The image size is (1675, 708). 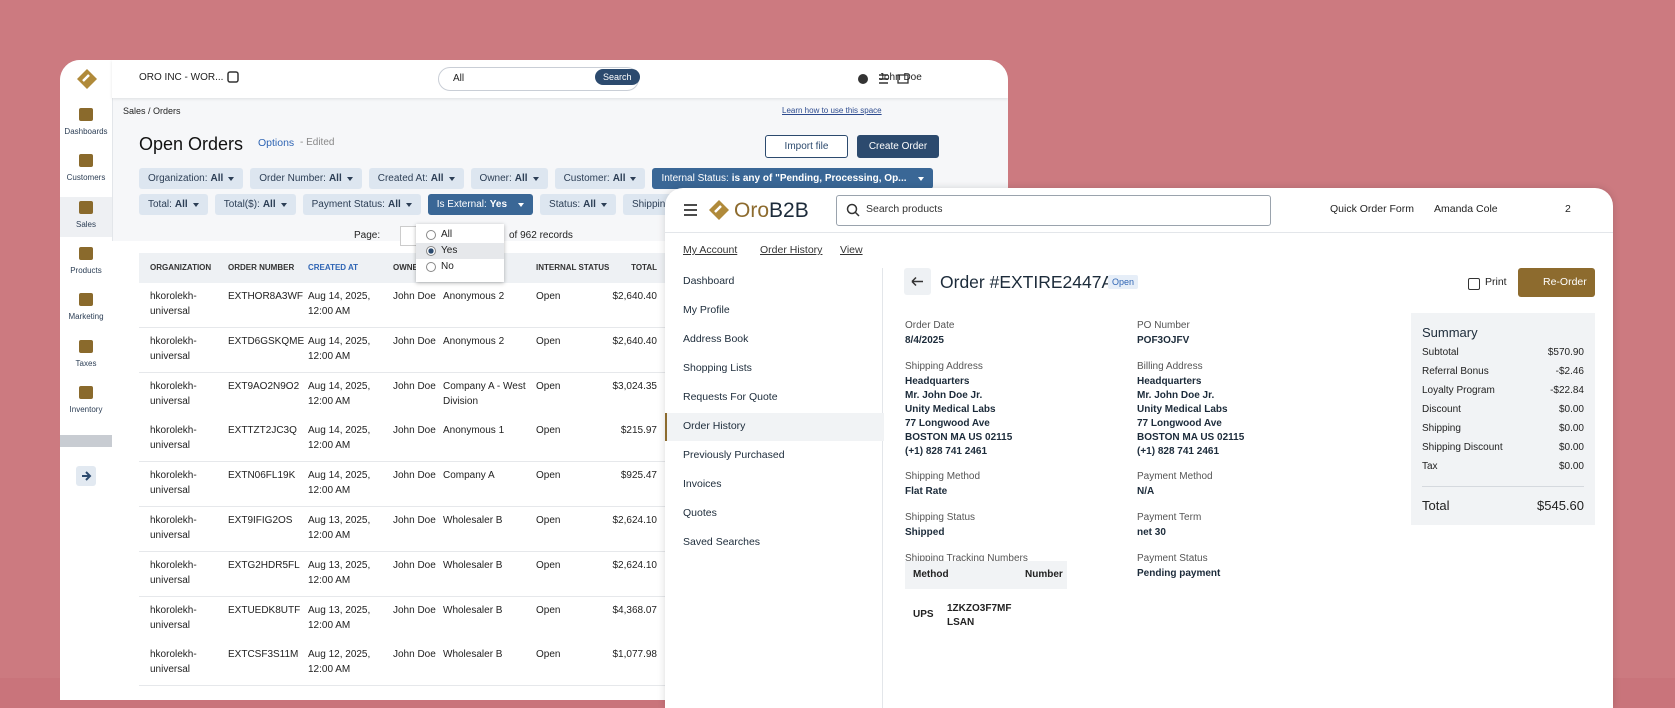 I want to click on table-cell: $2,624.10, so click(x=635, y=520).